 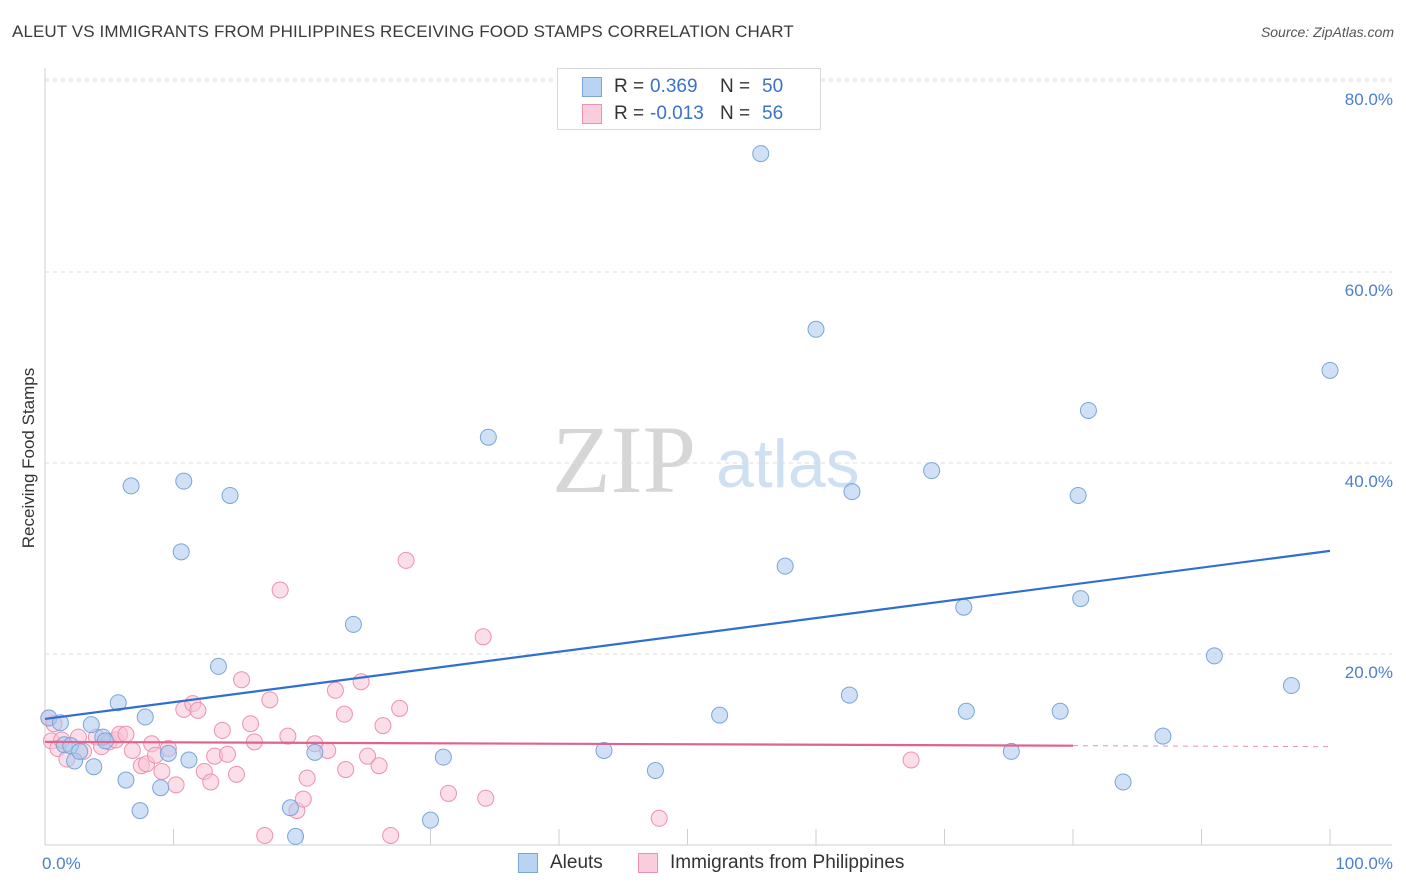 I want to click on legend-item-philippines: Immigrants from Philippines, so click(x=771, y=863).